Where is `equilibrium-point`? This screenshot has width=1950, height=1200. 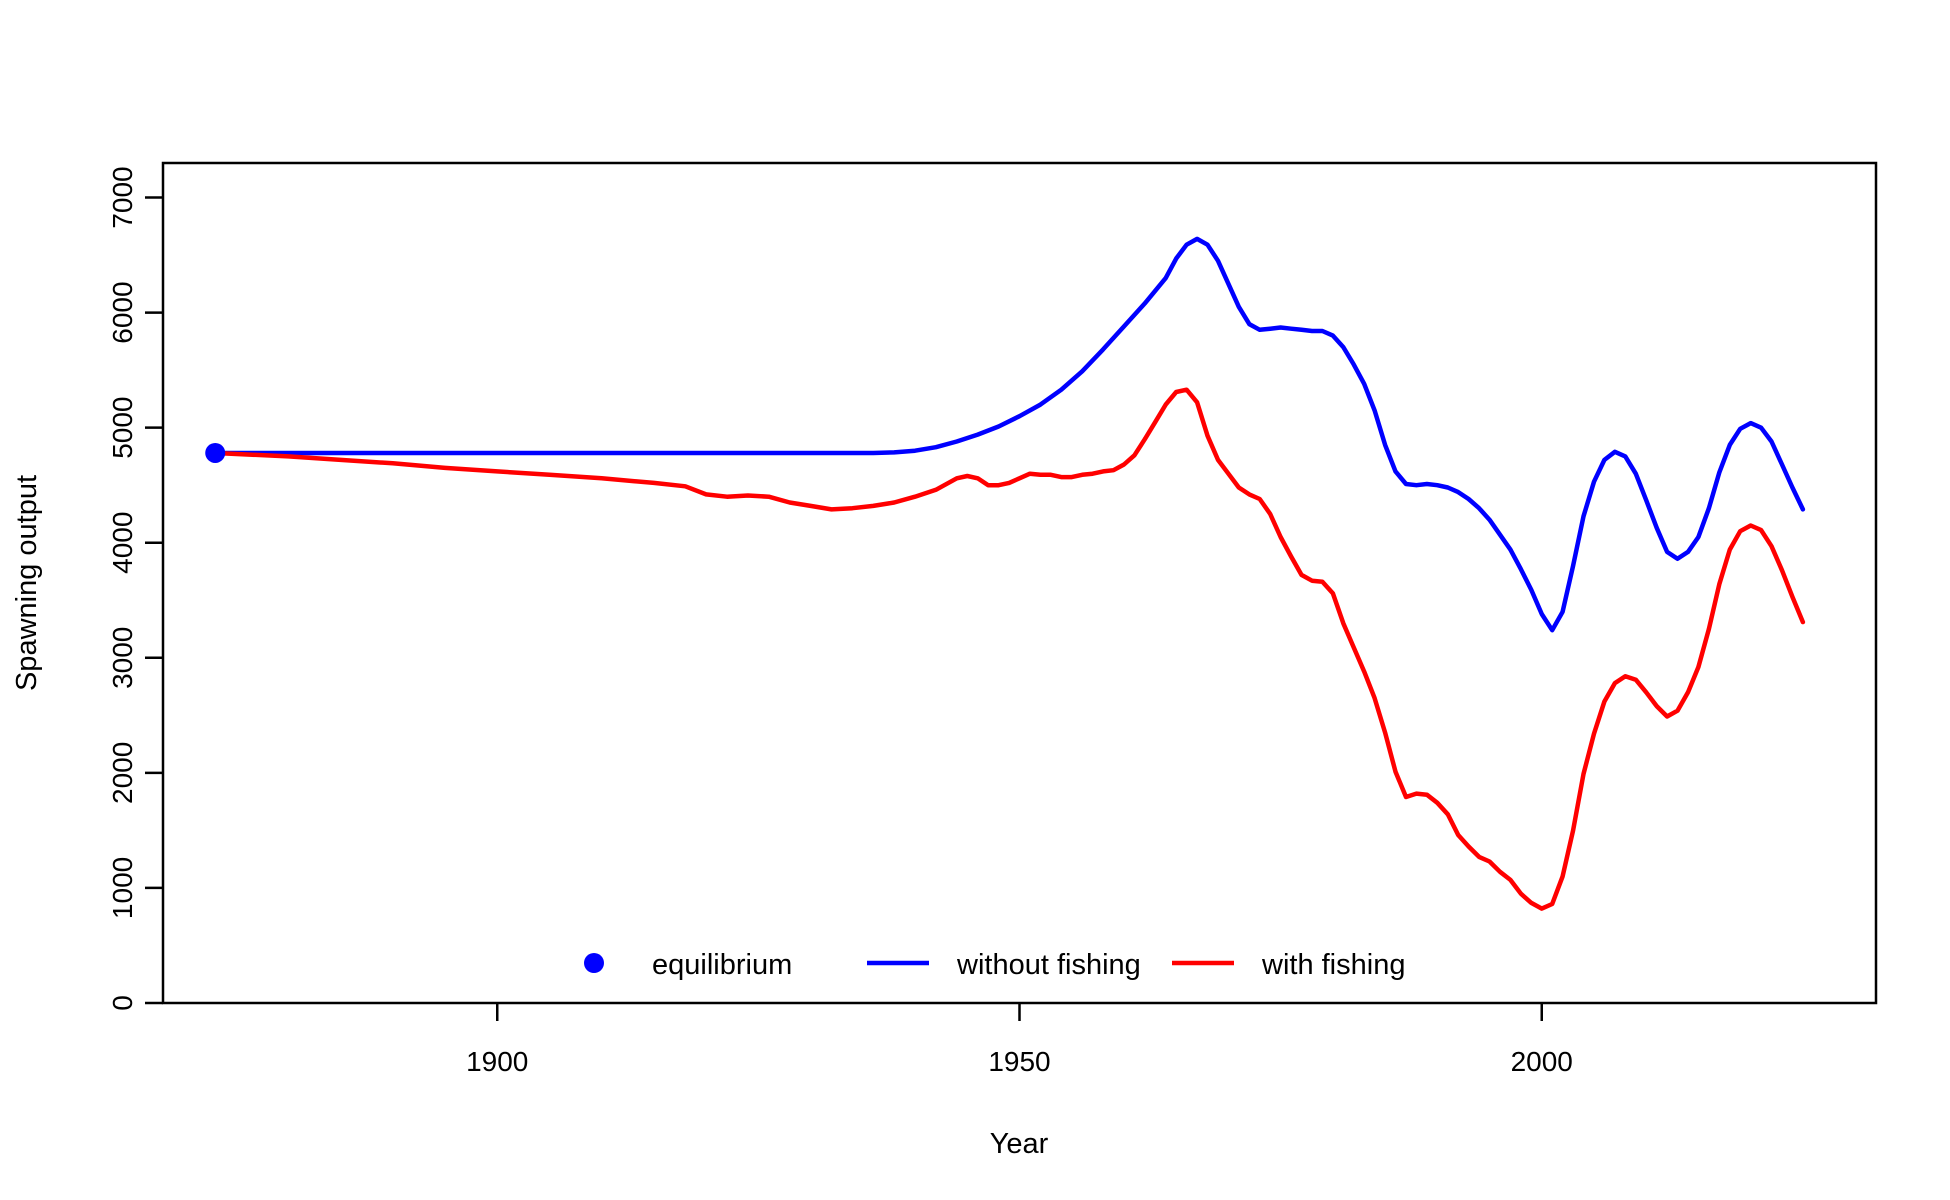 equilibrium-point is located at coordinates (215, 452).